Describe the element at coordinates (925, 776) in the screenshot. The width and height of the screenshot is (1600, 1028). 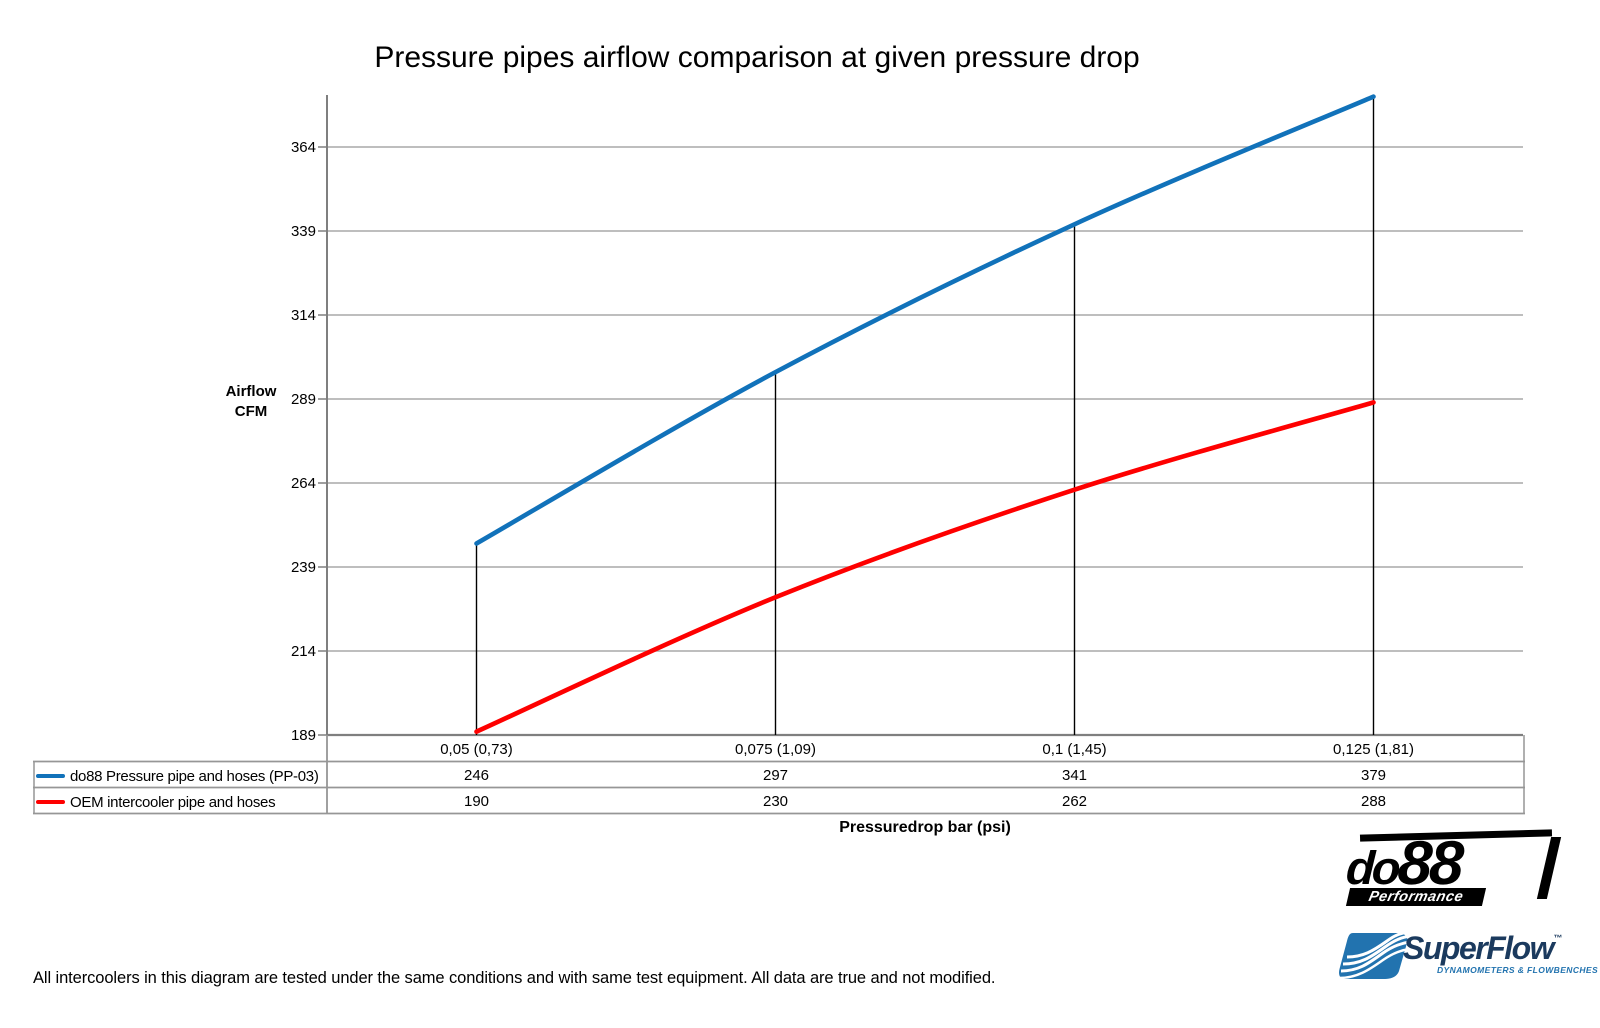
I see `do88-values-row: 246 297 341 379` at that location.